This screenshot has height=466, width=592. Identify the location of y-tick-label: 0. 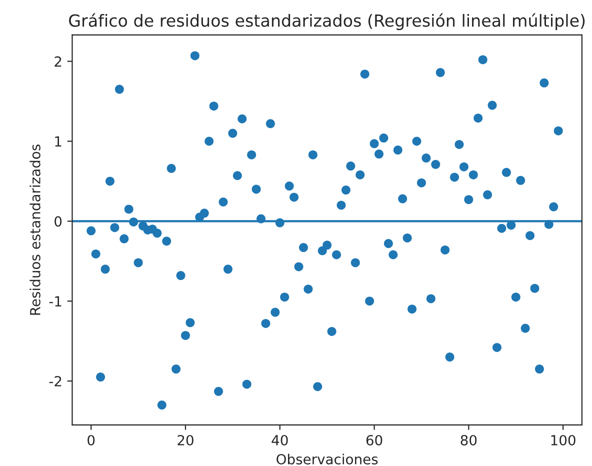
(58, 221).